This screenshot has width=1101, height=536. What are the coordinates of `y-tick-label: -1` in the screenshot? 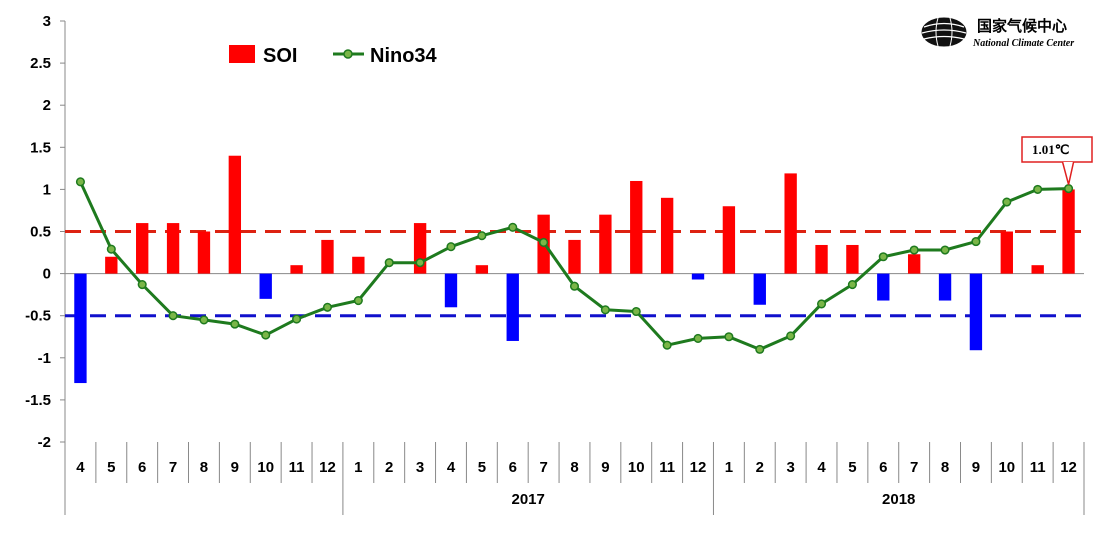 It's located at (44, 358).